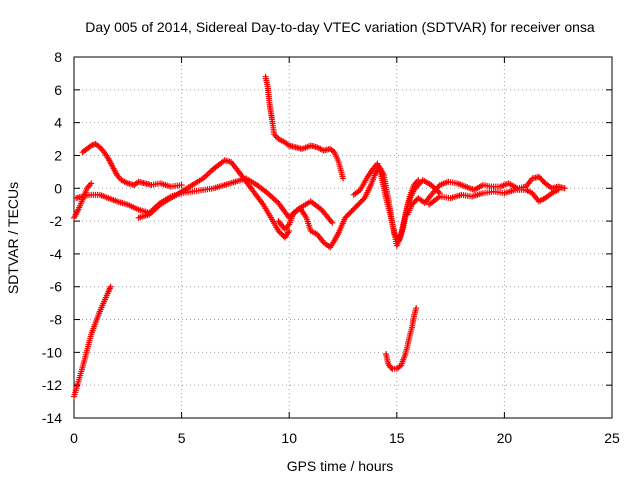 The image size is (640, 480). Describe the element at coordinates (56, 221) in the screenshot. I see `y-tick-label: -2` at that location.